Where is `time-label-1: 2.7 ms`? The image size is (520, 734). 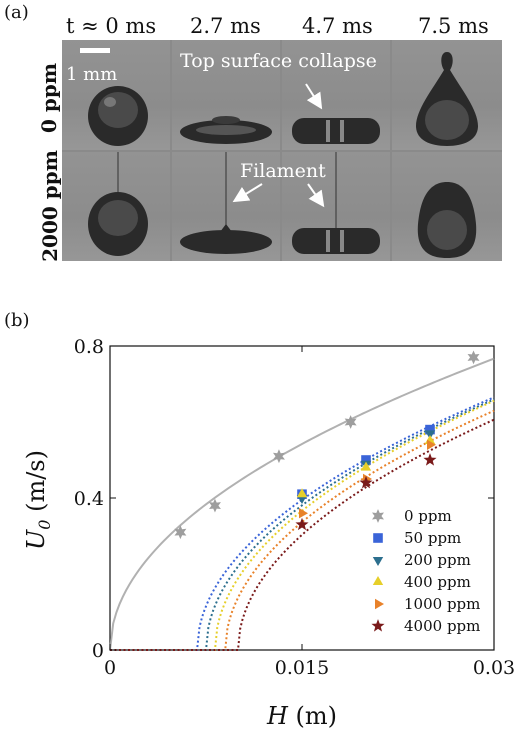 time-label-1: 2.7 ms is located at coordinates (225, 26).